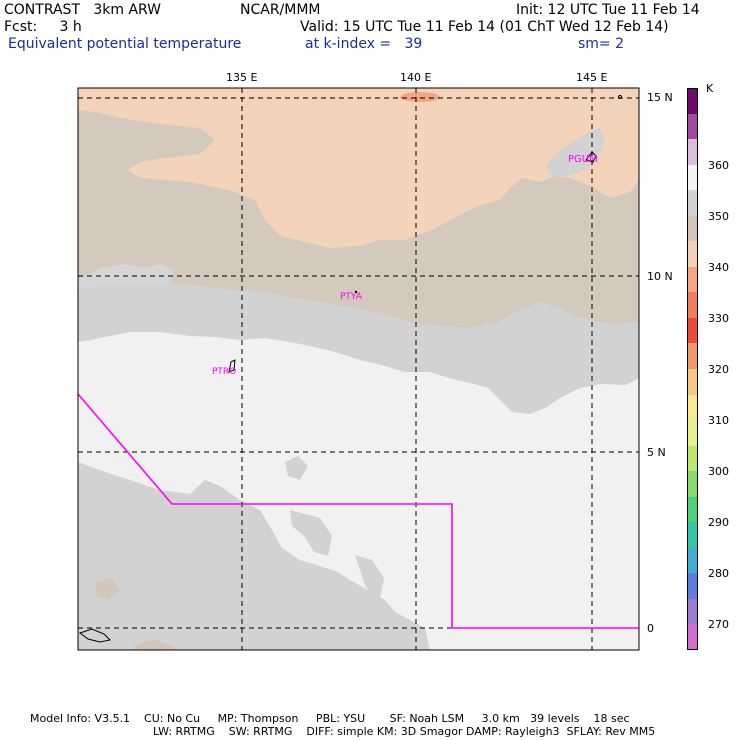 The width and height of the screenshot is (740, 740). Describe the element at coordinates (718, 267) in the screenshot. I see `colorbar-label-340: 340` at that location.